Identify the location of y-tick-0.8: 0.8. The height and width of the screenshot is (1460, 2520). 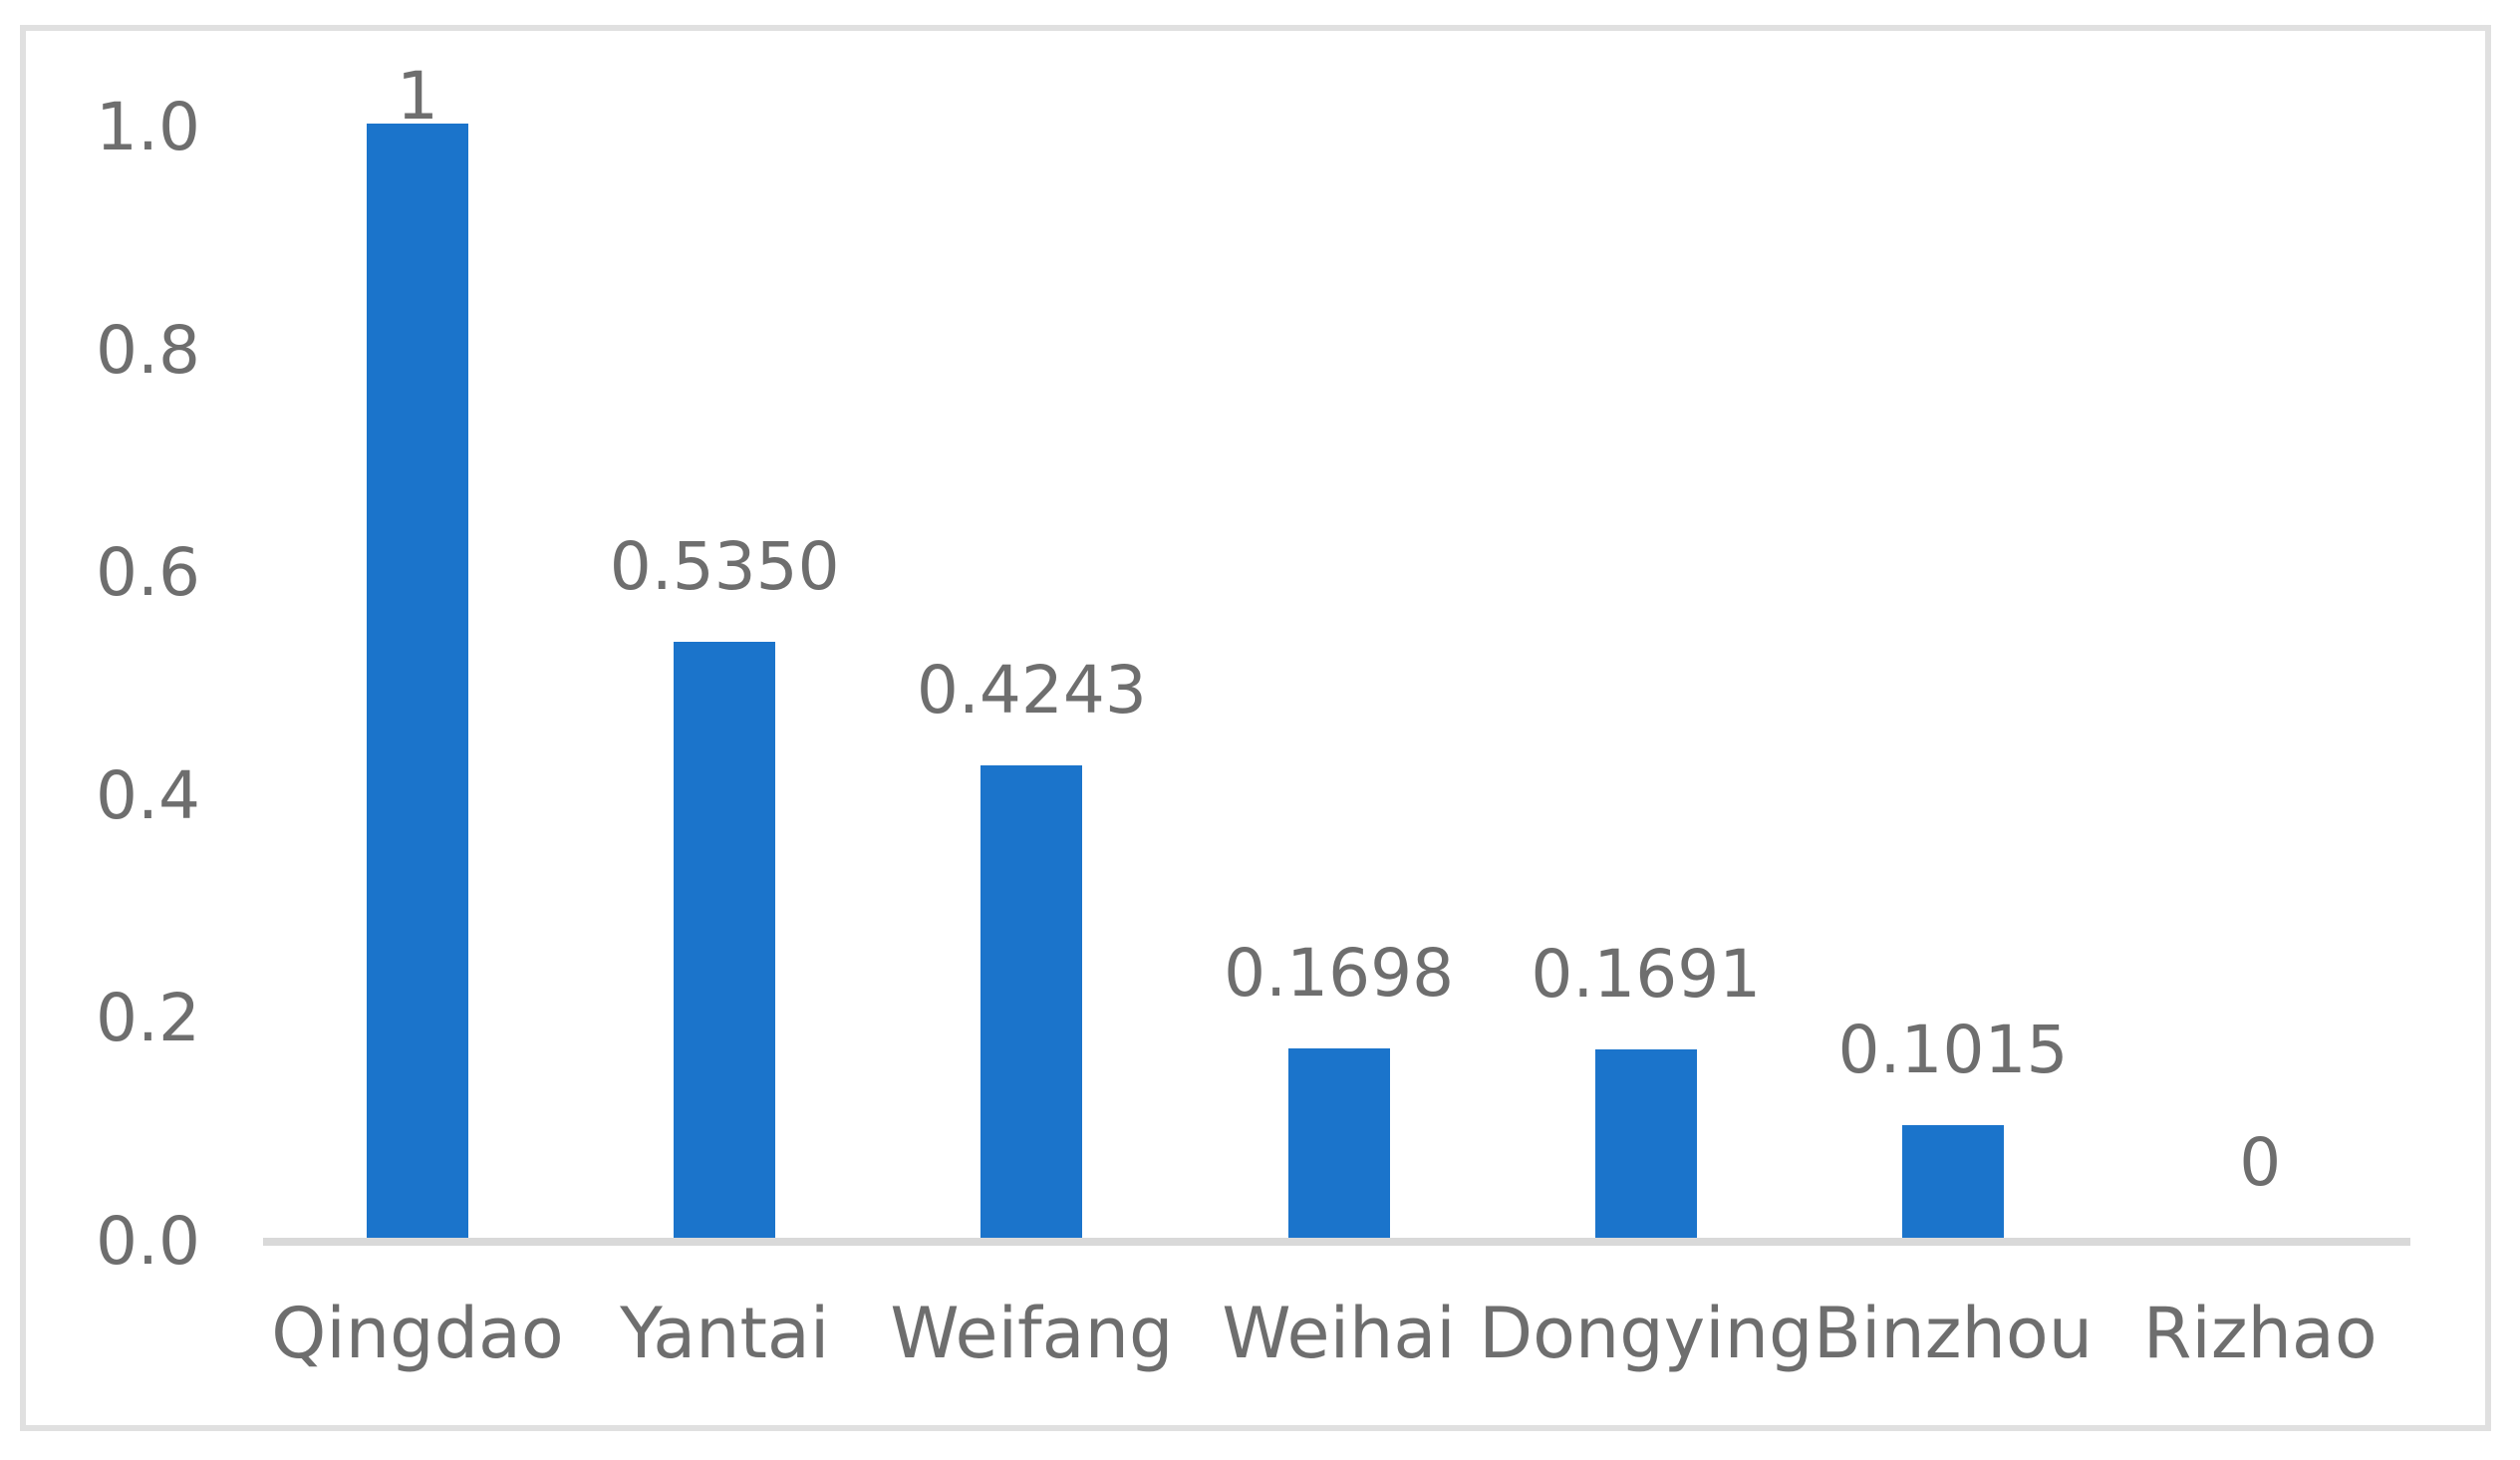
(148, 350).